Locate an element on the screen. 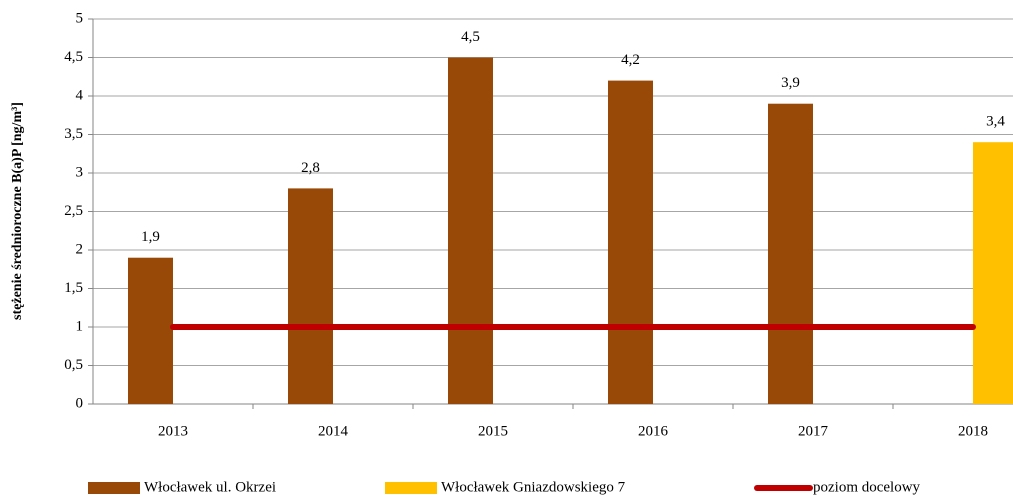 The image size is (1013, 495). y-axis-label: stężenie średnioroczne B(a)P [ng/m³] is located at coordinates (17, 211).